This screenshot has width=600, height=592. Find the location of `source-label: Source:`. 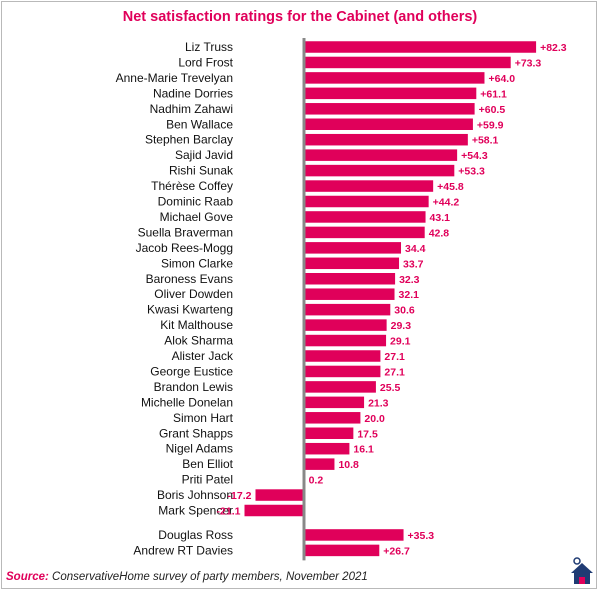

source-label: Source: is located at coordinates (27, 577).